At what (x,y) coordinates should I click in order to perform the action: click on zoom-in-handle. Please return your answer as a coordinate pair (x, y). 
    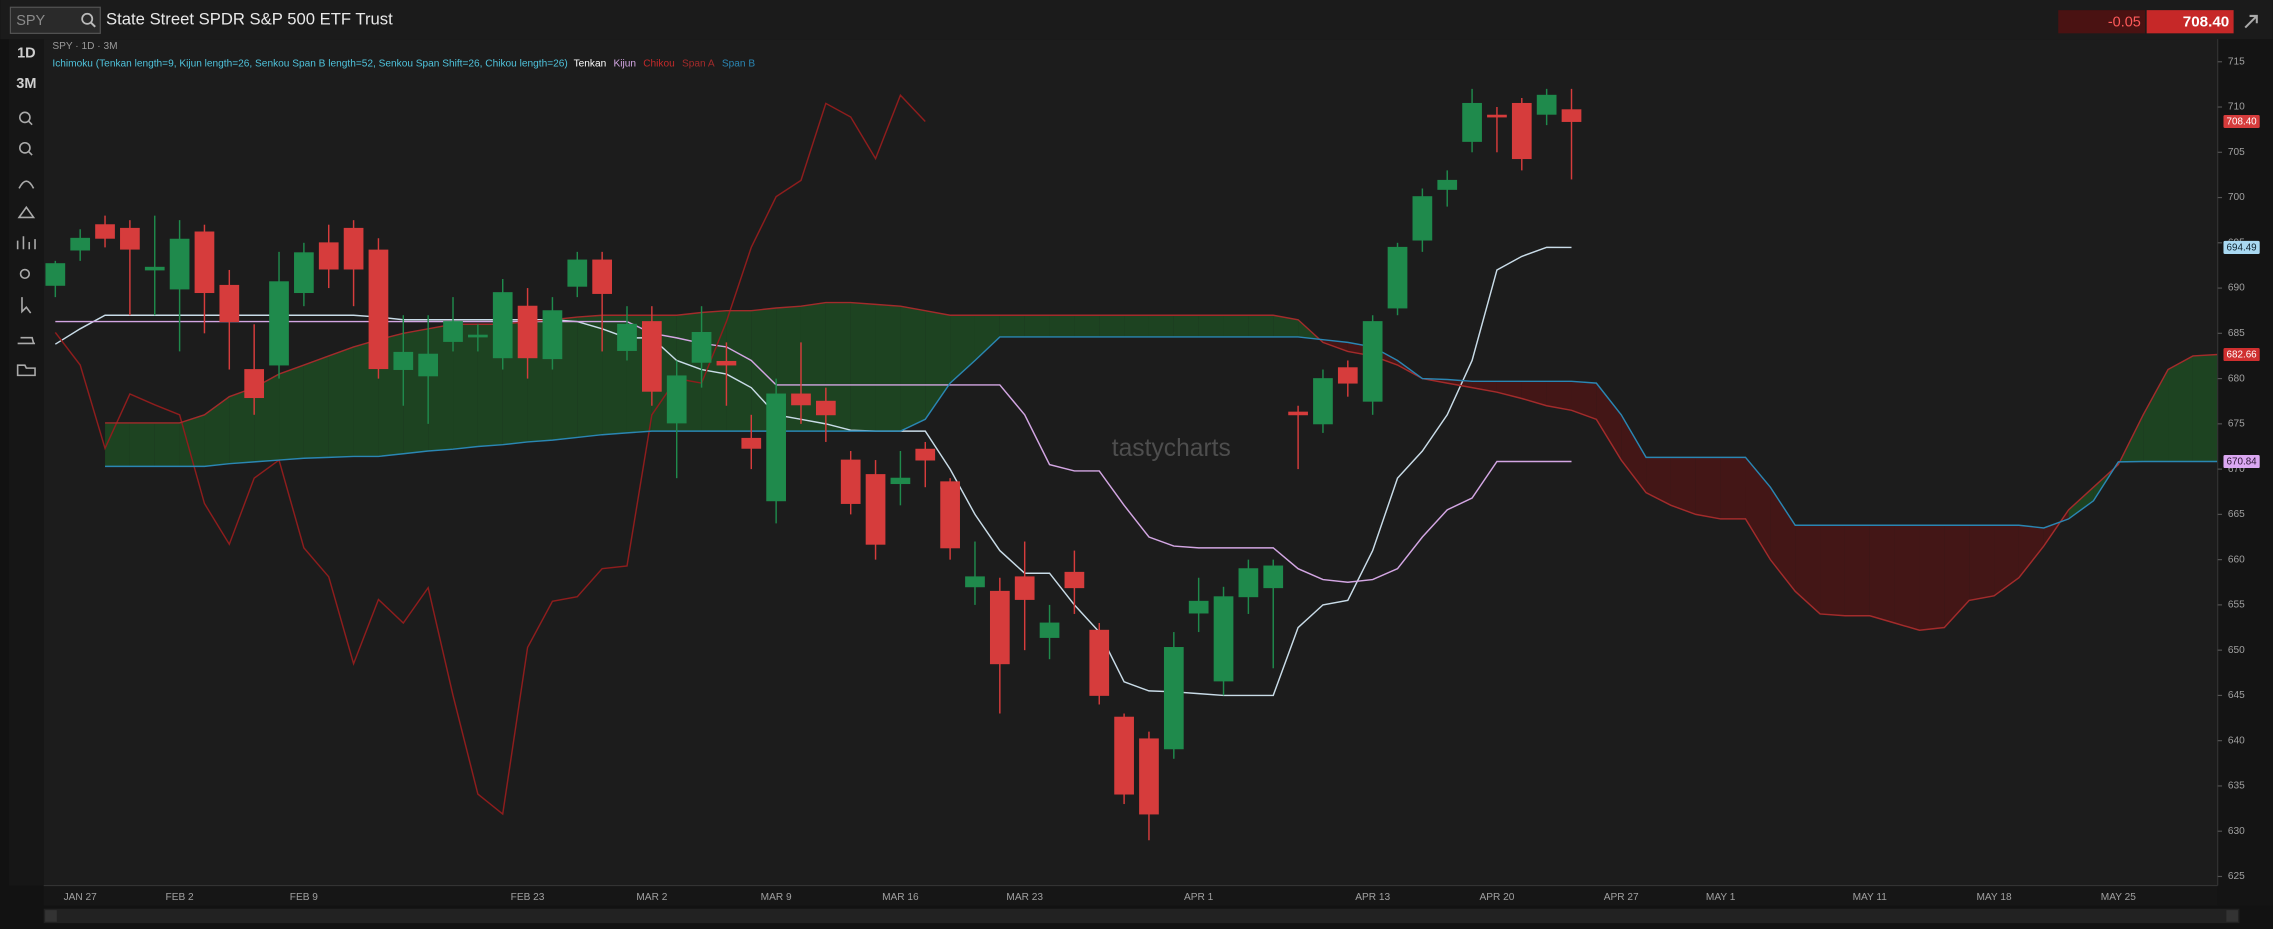
    Looking at the image, I should click on (30, 123).